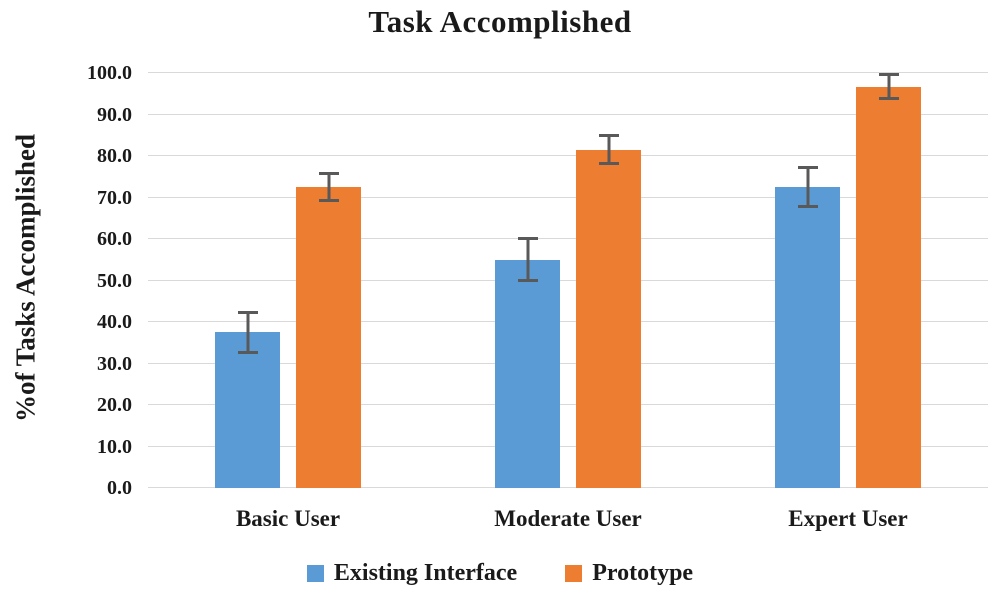 The height and width of the screenshot is (610, 1000). What do you see at coordinates (114, 280) in the screenshot?
I see `y-tick-label: 50.0` at bounding box center [114, 280].